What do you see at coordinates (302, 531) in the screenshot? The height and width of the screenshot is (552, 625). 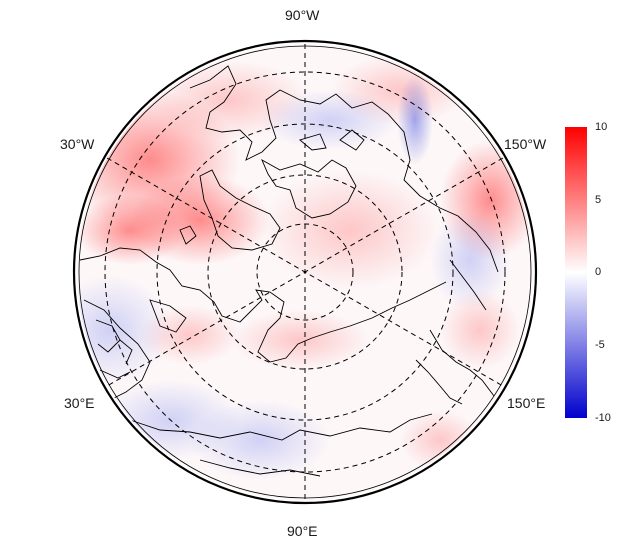 I see `lon-label-bottom: 90°E` at bounding box center [302, 531].